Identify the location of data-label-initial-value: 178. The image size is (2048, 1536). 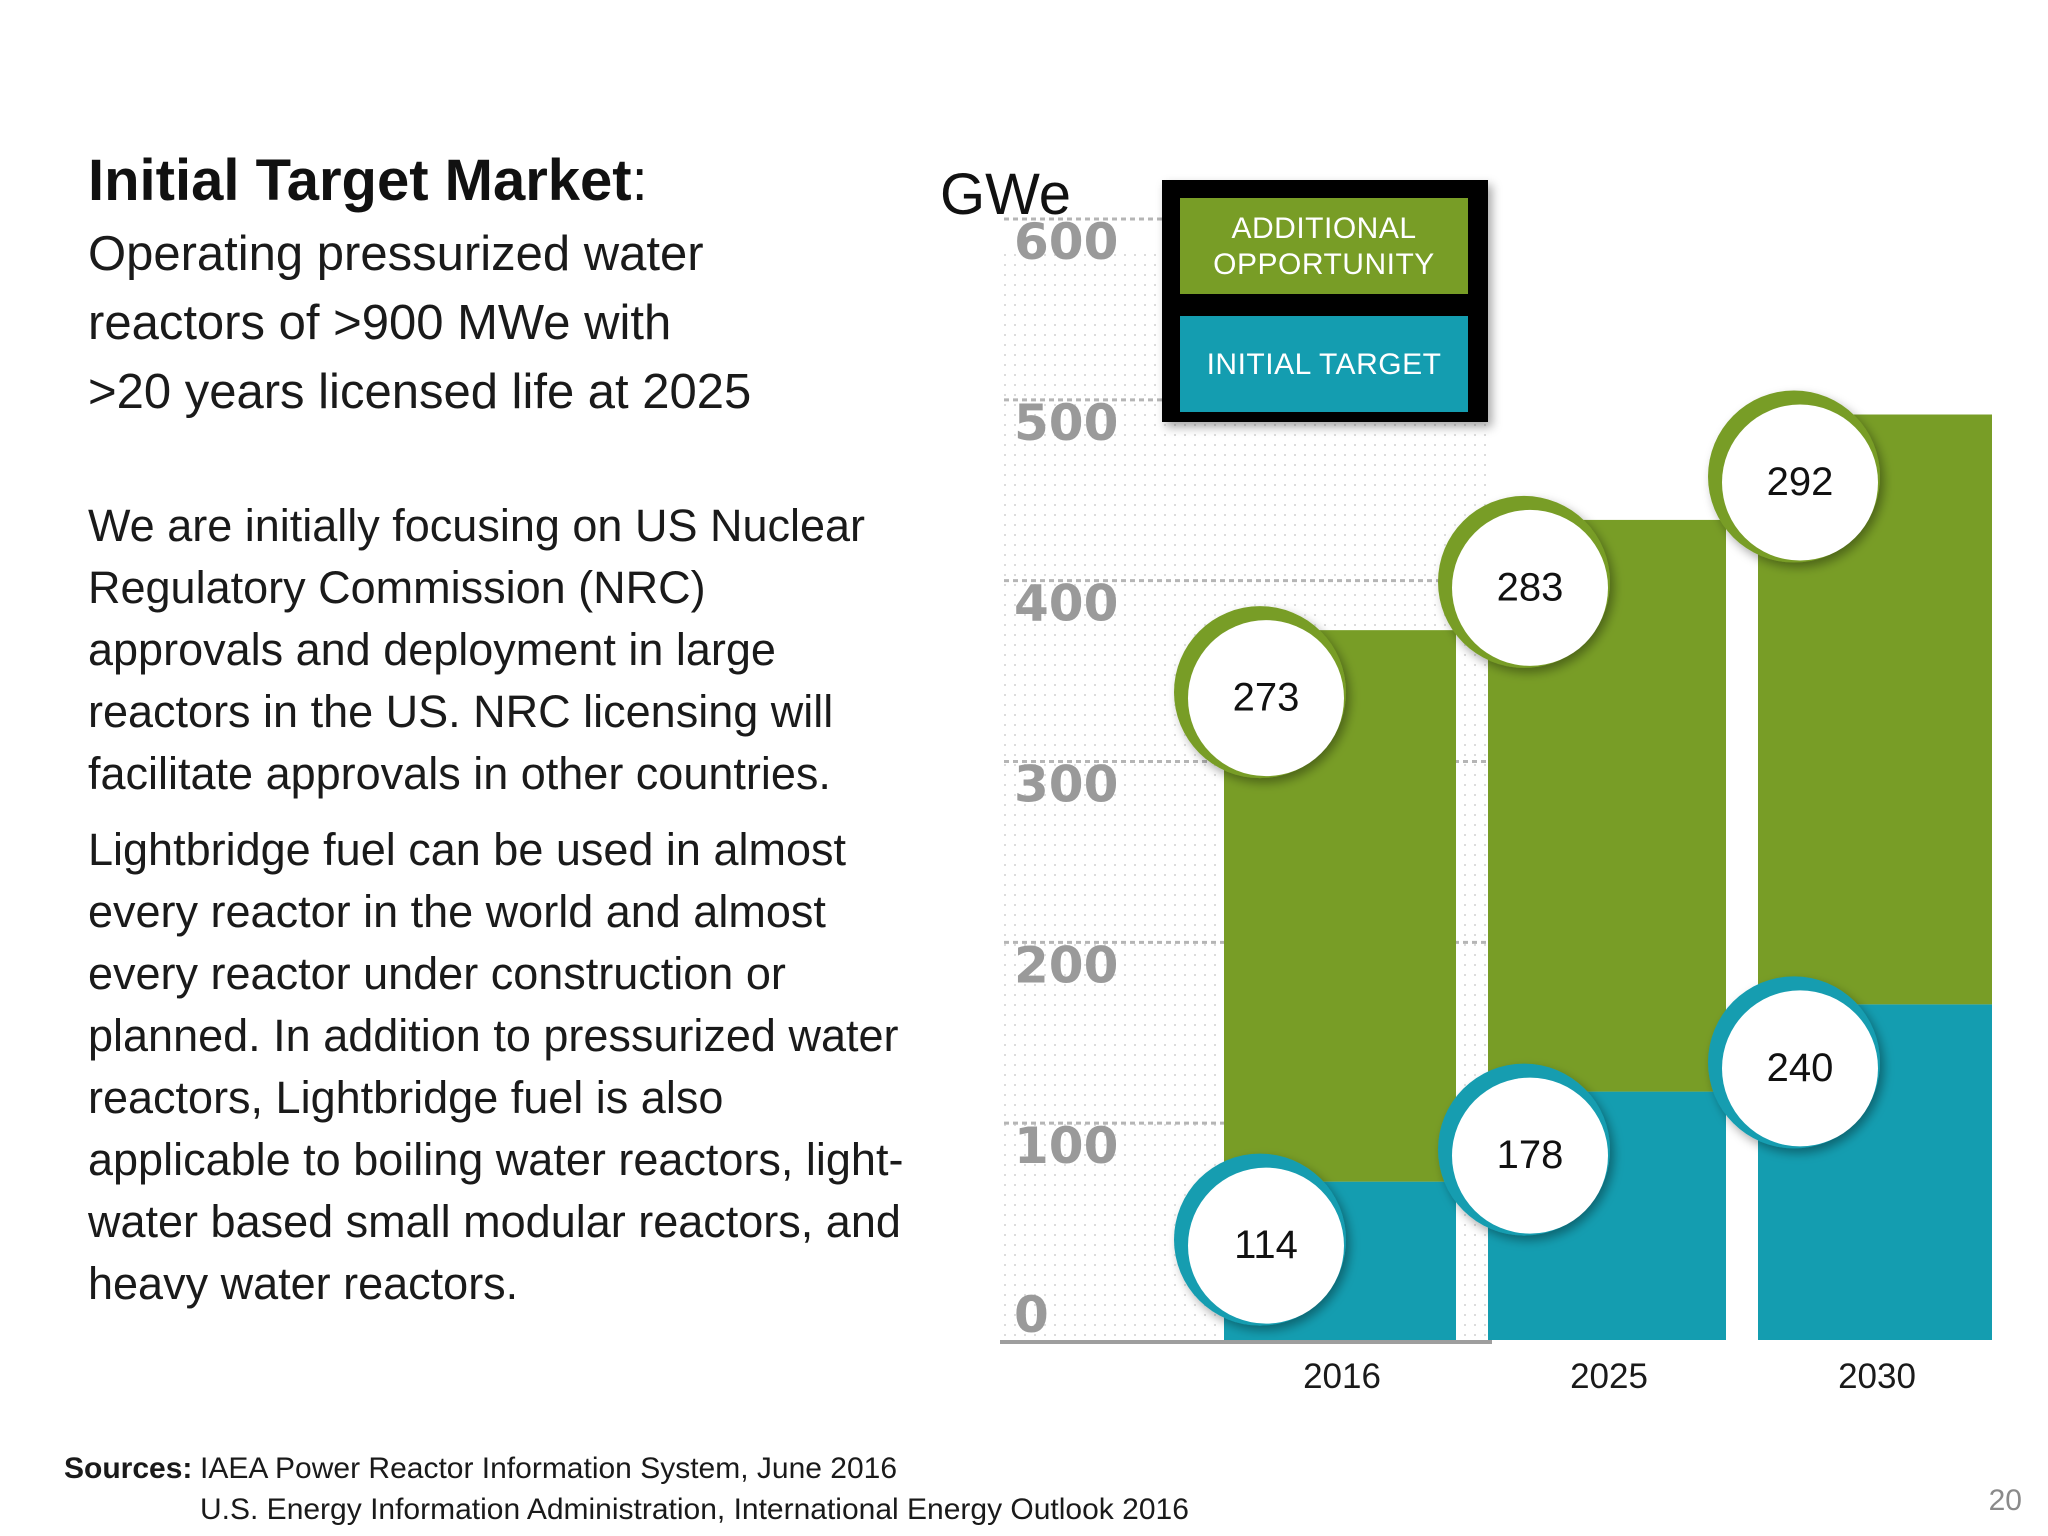
(1530, 1155).